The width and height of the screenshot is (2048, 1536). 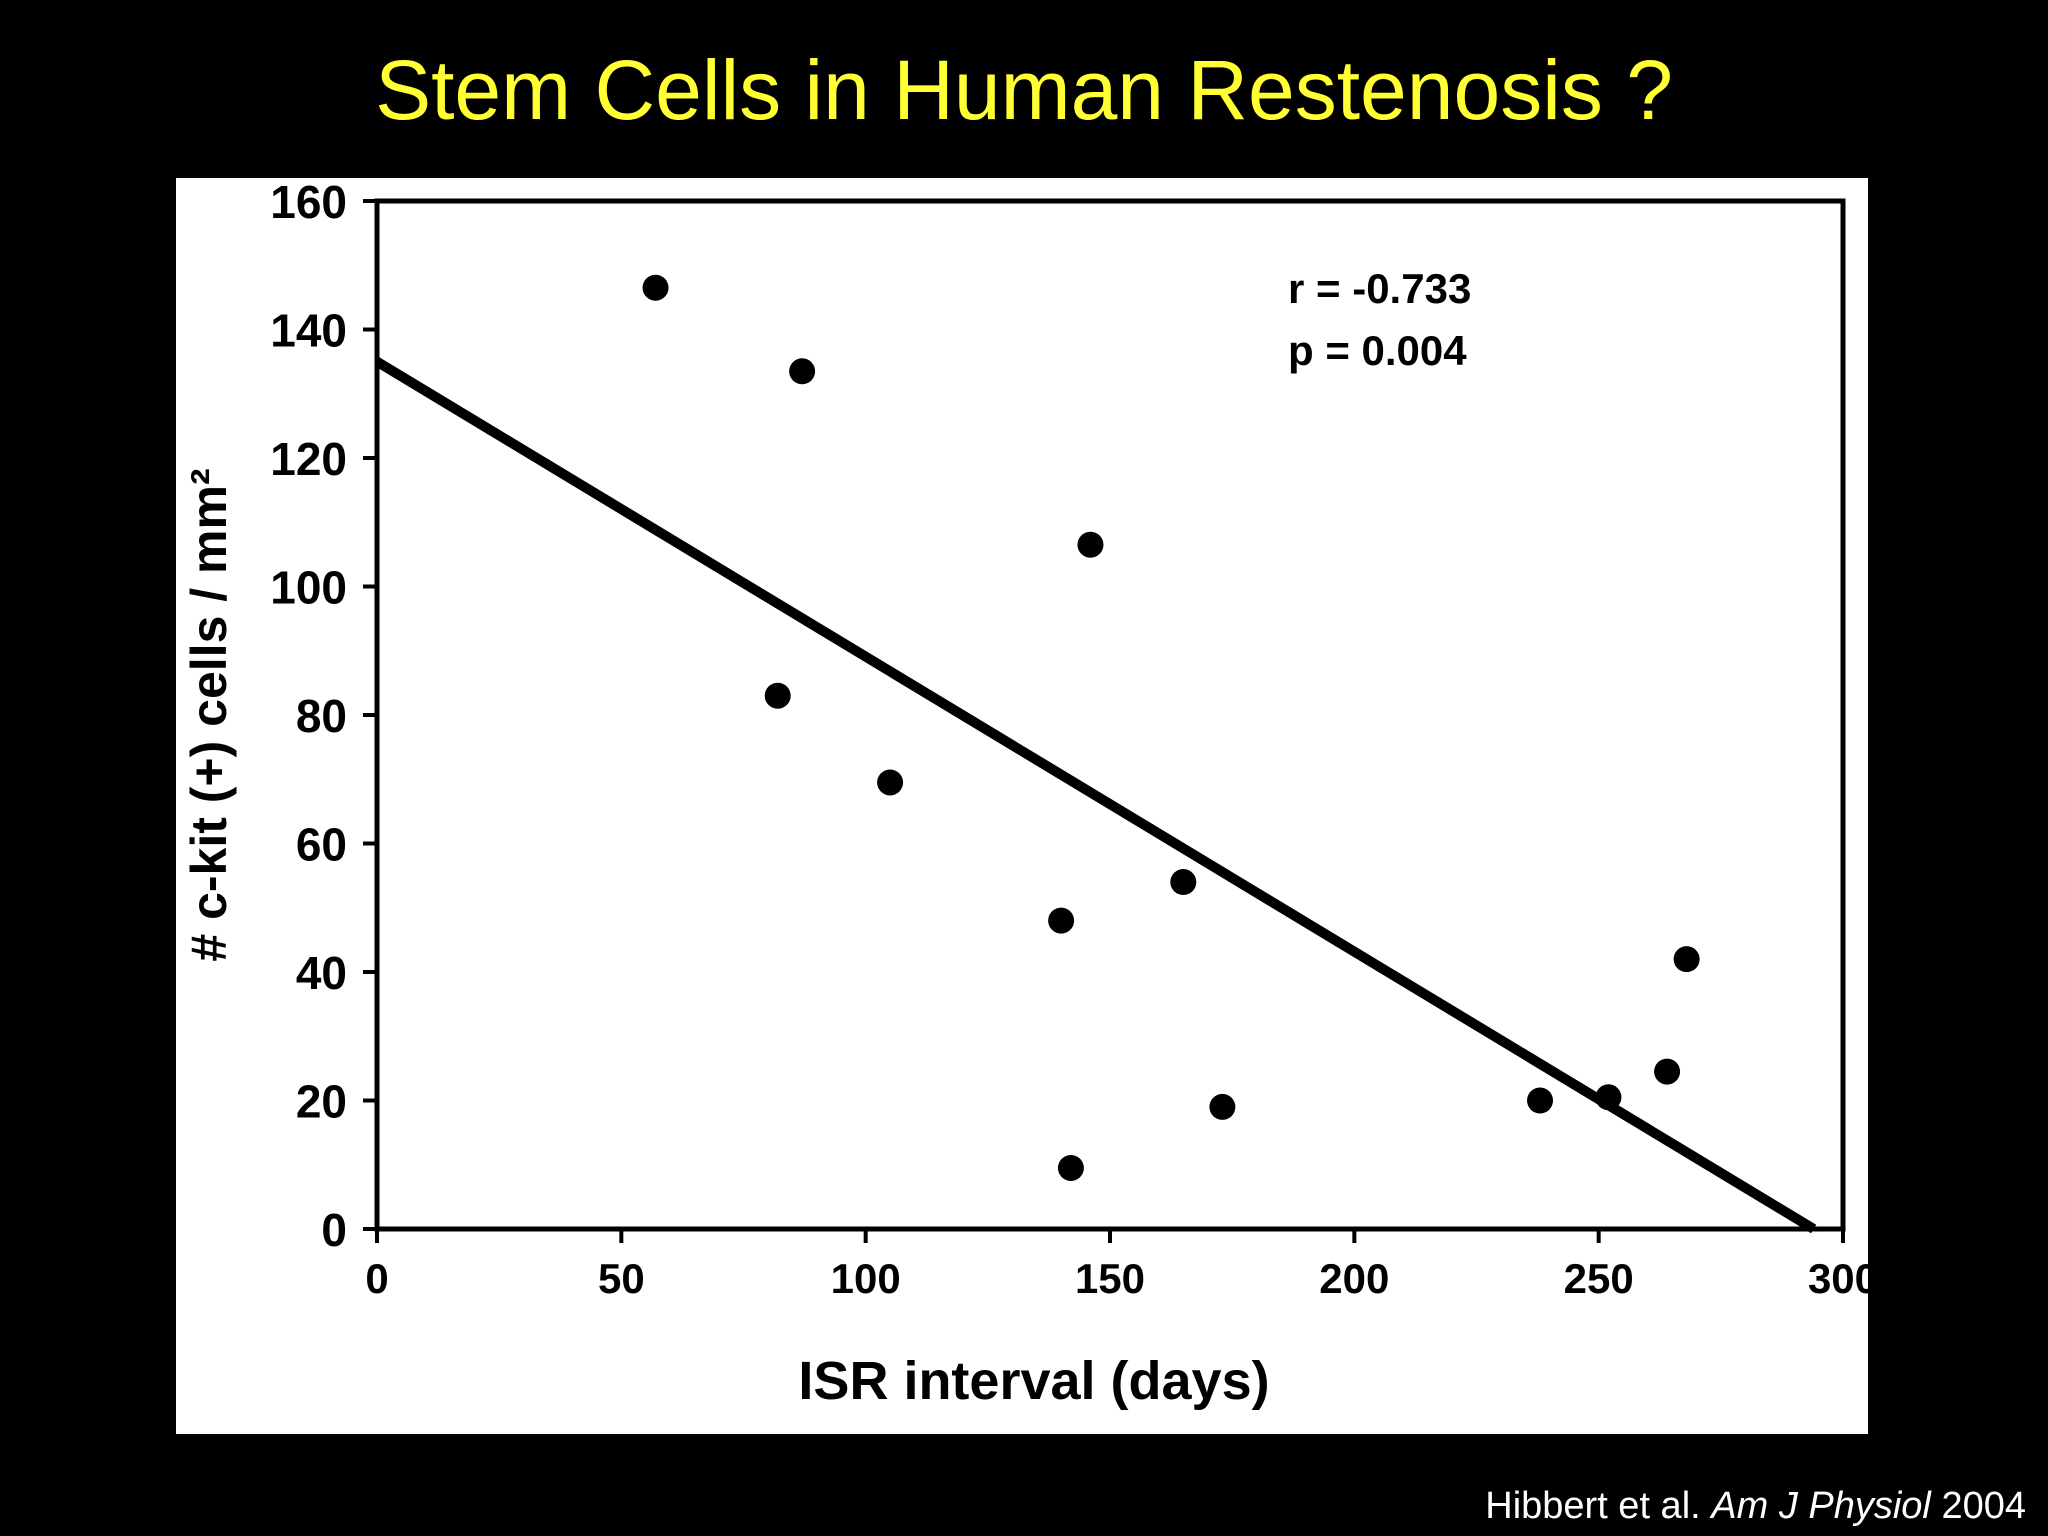 What do you see at coordinates (1033, 1381) in the screenshot?
I see `x-axis-title: ISR interval (days)` at bounding box center [1033, 1381].